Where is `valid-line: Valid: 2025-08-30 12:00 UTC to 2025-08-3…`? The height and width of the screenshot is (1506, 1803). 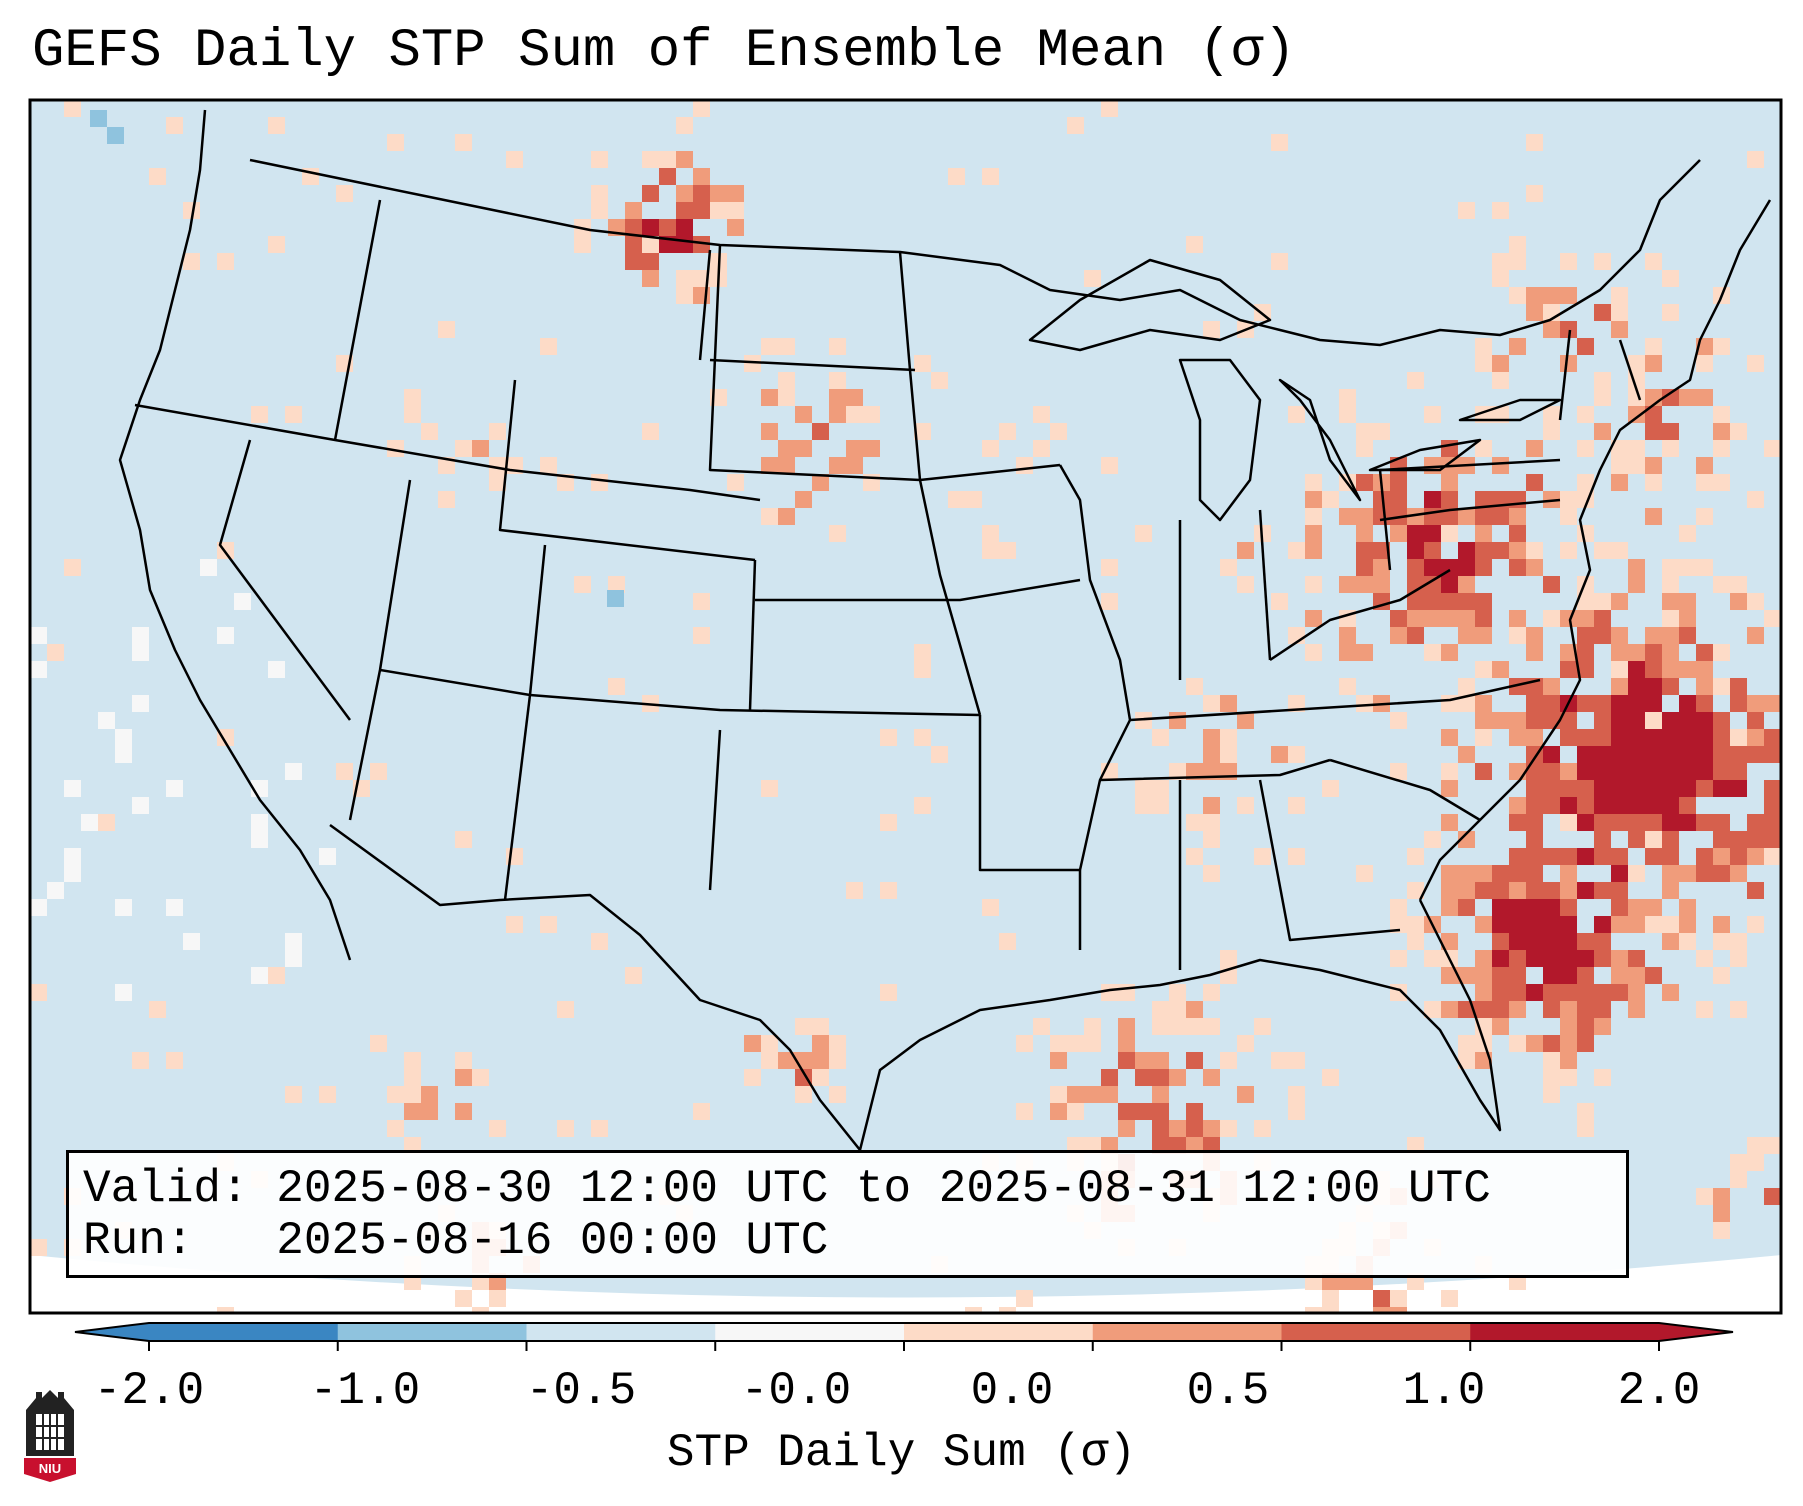 valid-line: Valid: 2025-08-30 12:00 UTC to 2025-08-3… is located at coordinates (787, 1189).